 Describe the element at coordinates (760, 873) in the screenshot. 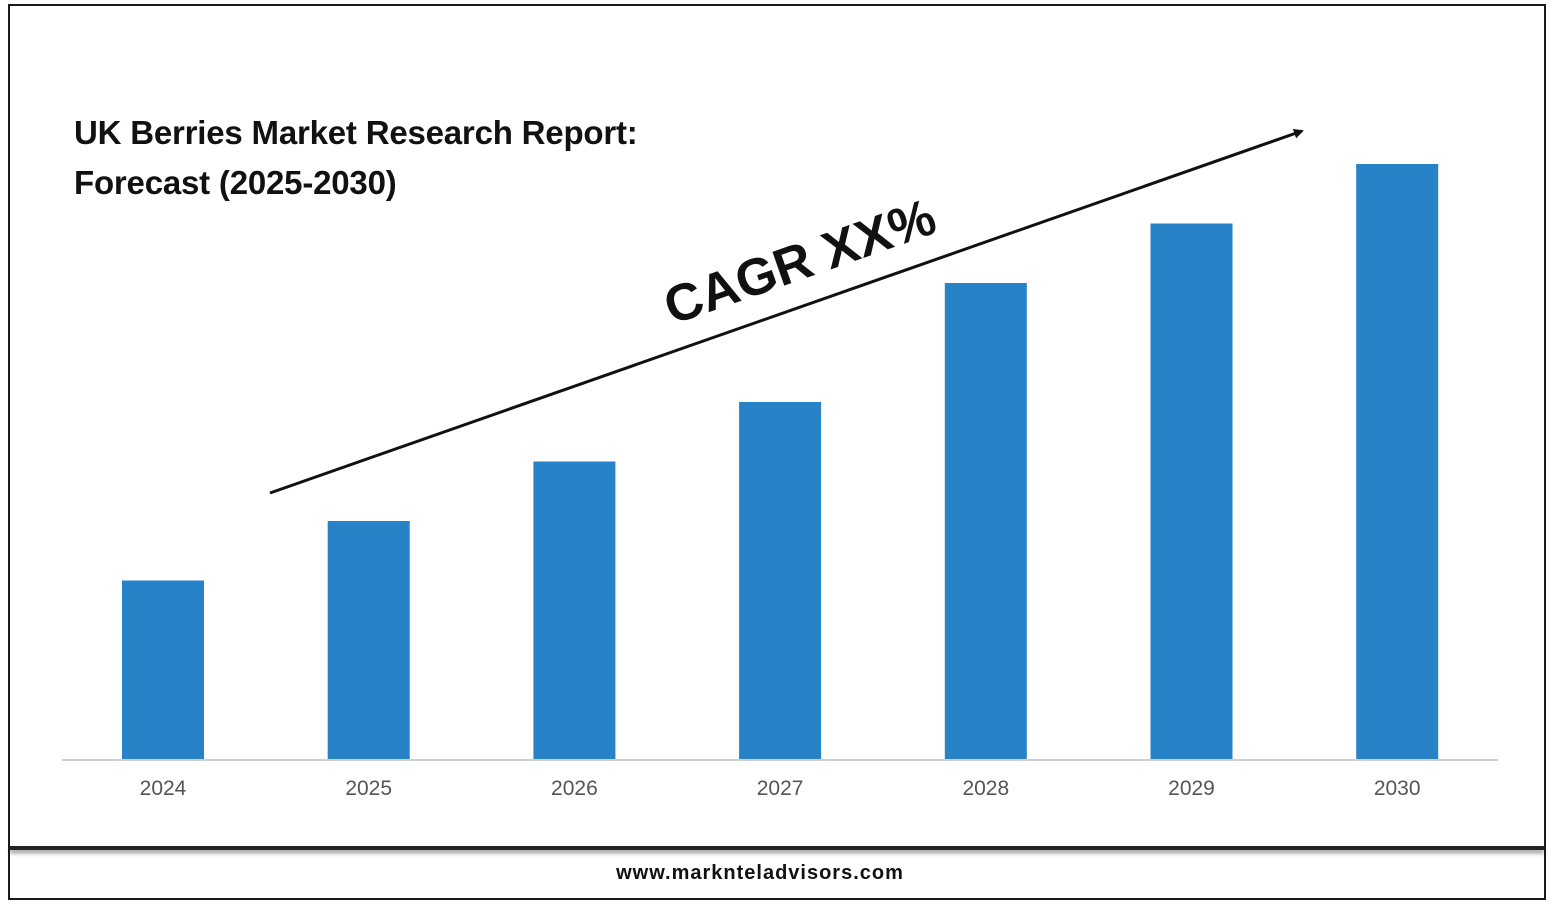

I see `footer-url: www.marknteladvisors.com` at that location.